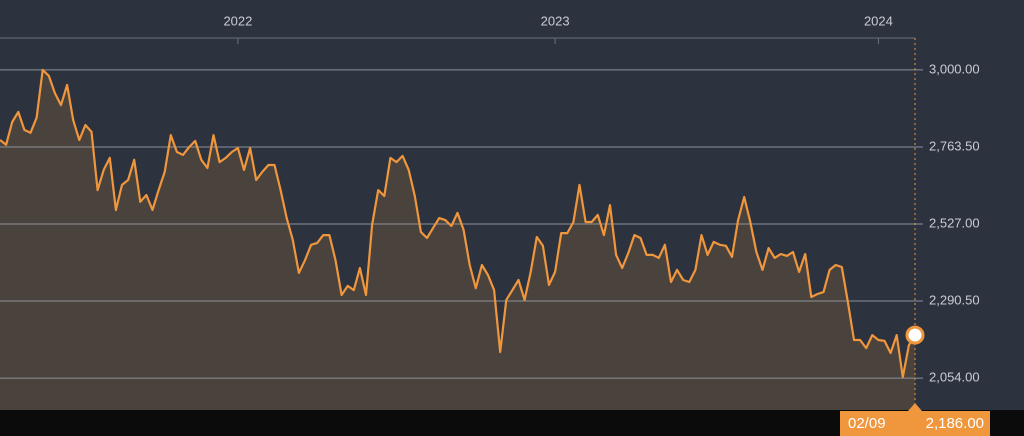 Image resolution: width=1024 pixels, height=436 pixels. What do you see at coordinates (878, 20) in the screenshot?
I see `x-tick-label: 2024` at bounding box center [878, 20].